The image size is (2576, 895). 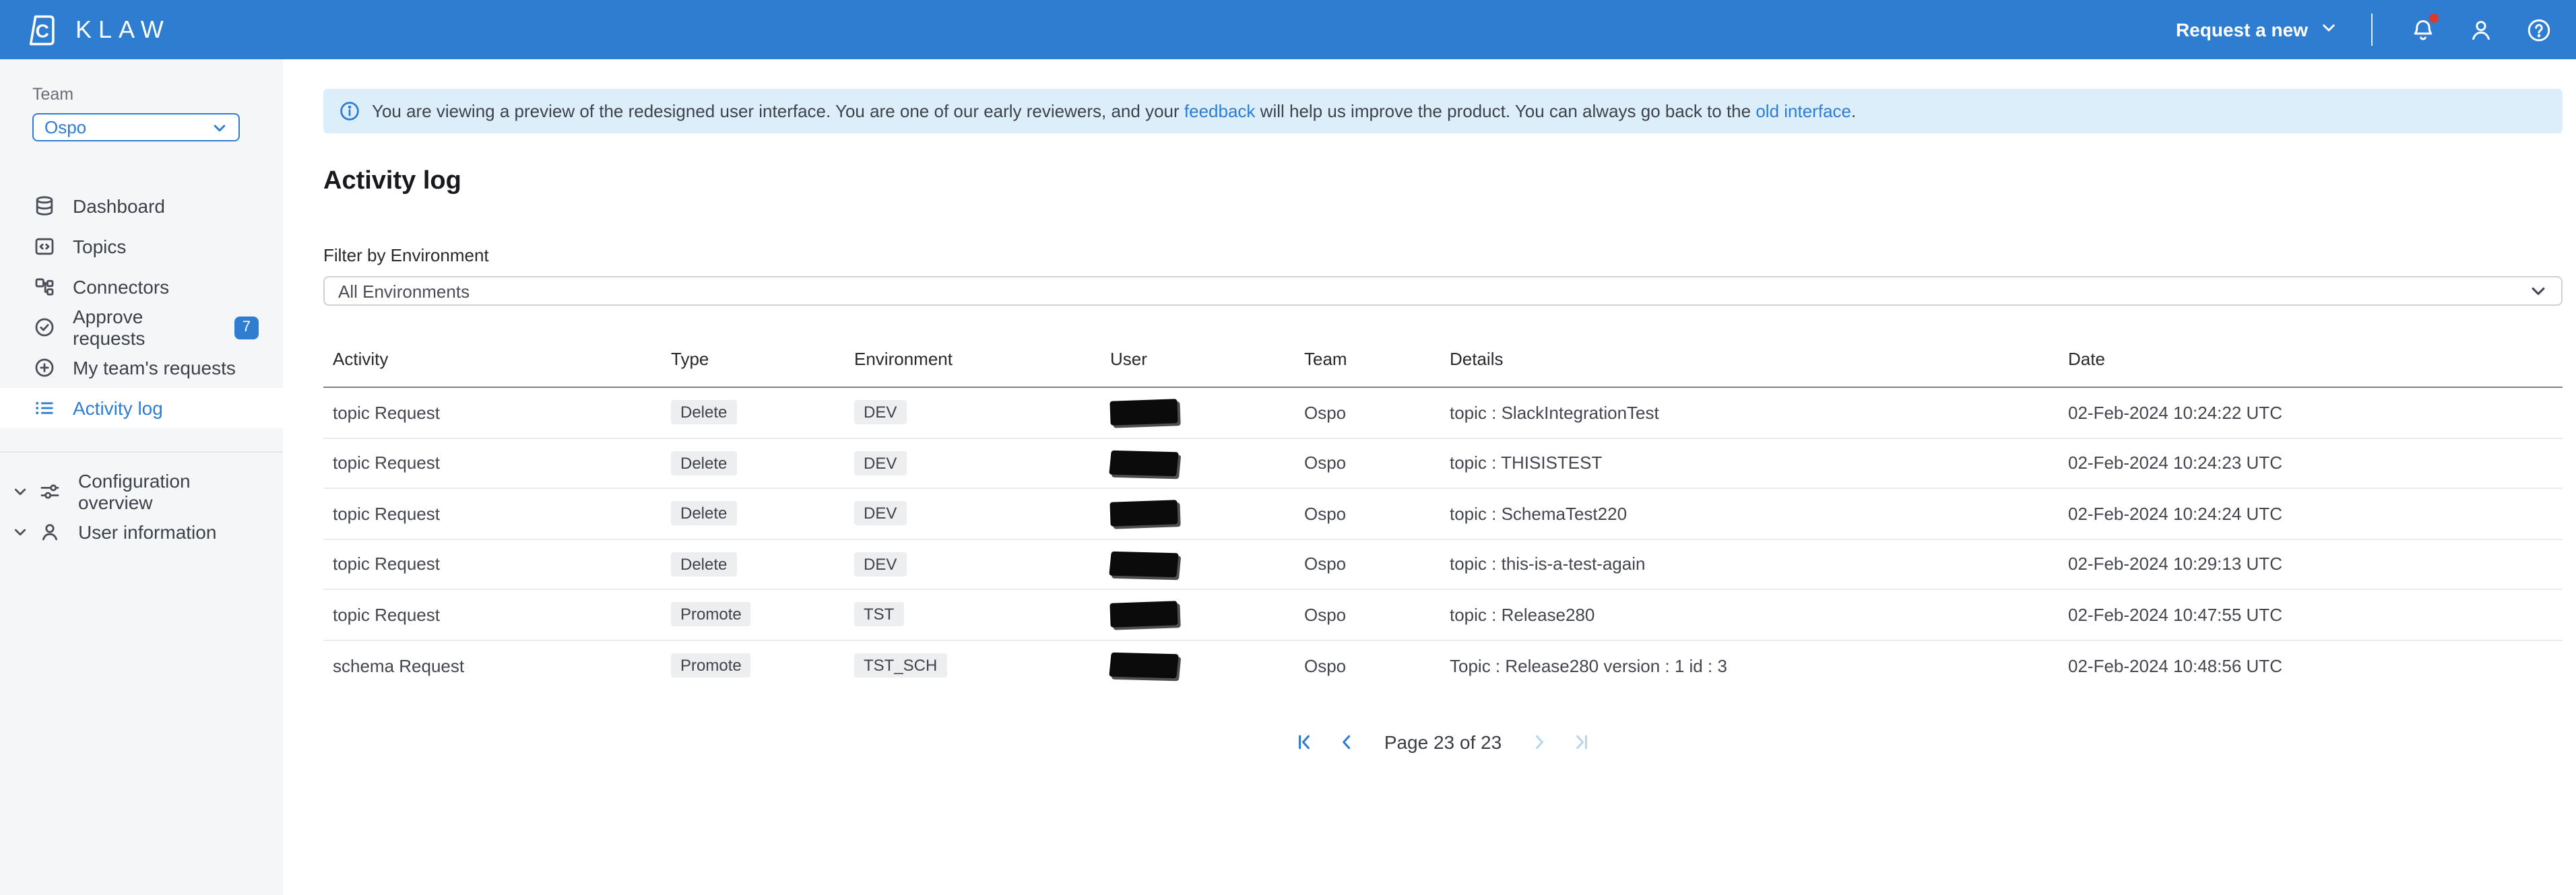 What do you see at coordinates (2422, 29) in the screenshot?
I see `notification-bell-icon` at bounding box center [2422, 29].